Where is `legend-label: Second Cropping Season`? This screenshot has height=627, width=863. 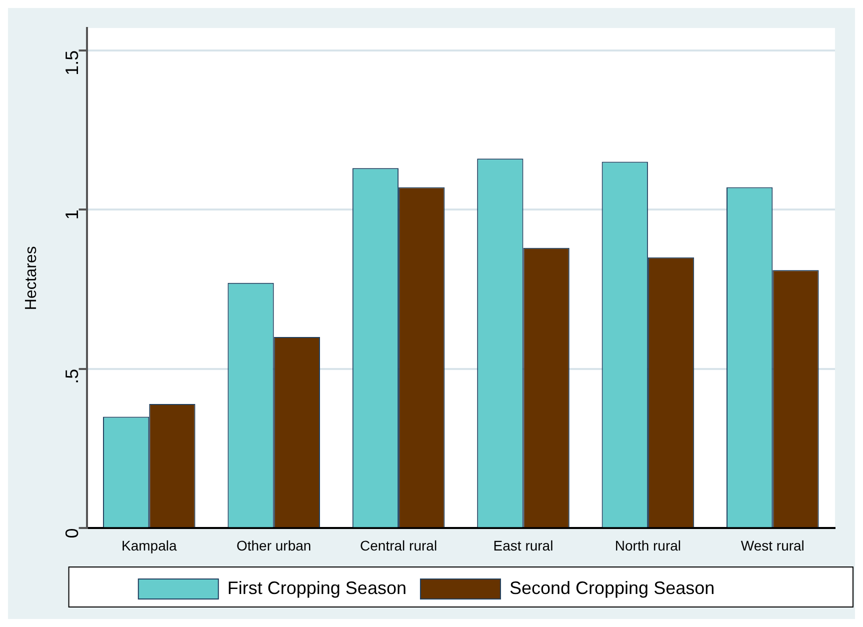 legend-label: Second Cropping Season is located at coordinates (612, 588).